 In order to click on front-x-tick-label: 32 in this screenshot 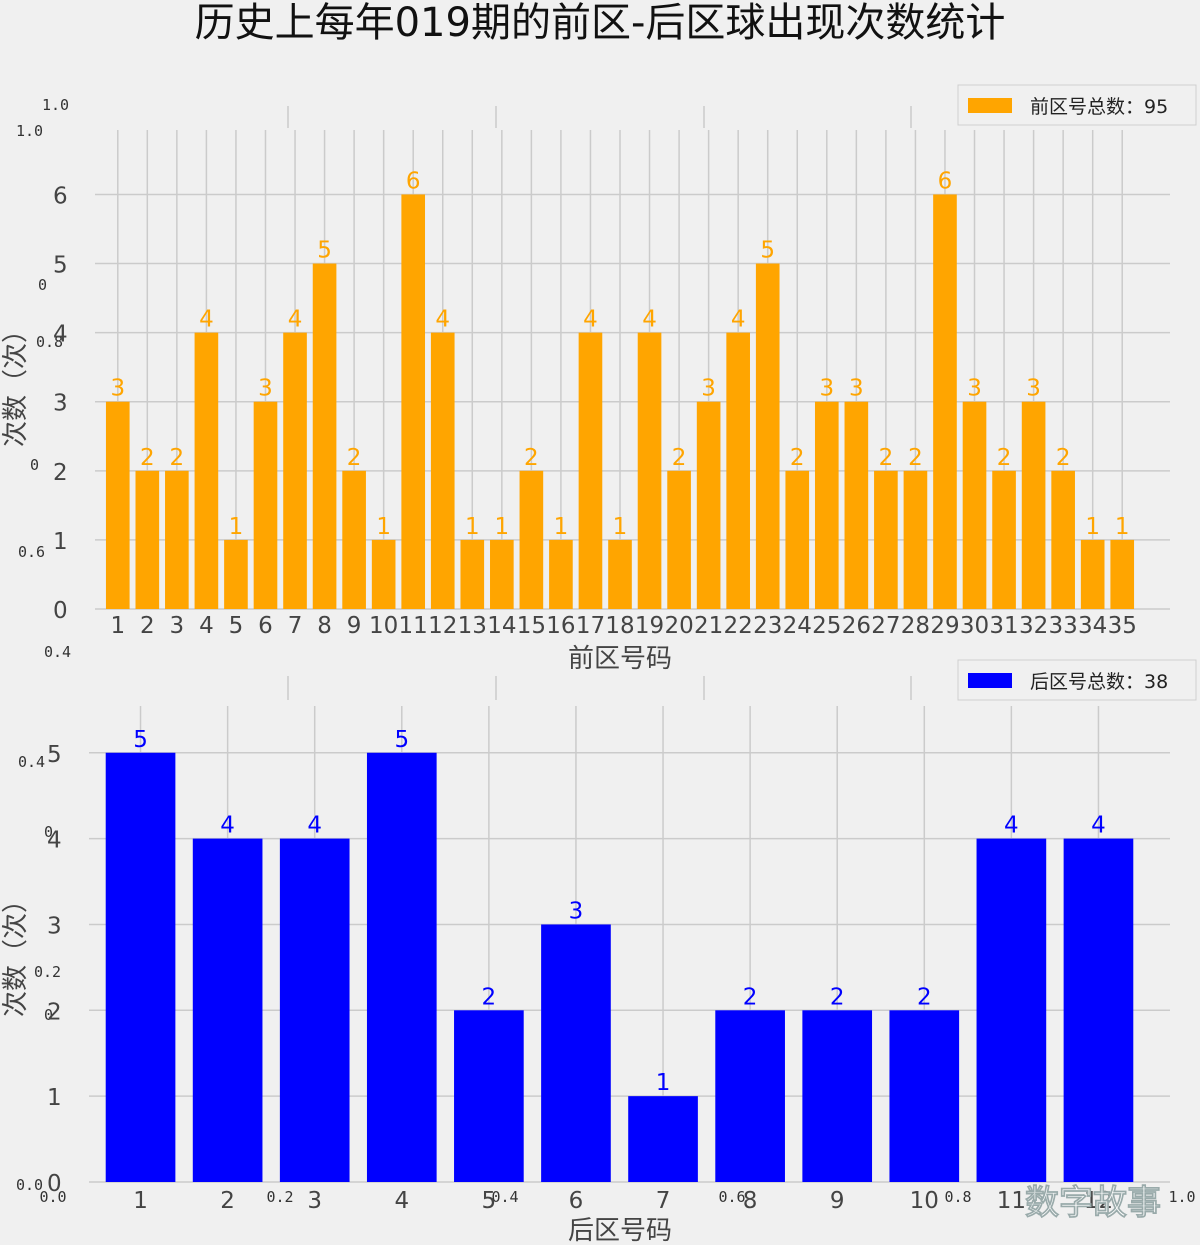, I will do `click(1033, 626)`.